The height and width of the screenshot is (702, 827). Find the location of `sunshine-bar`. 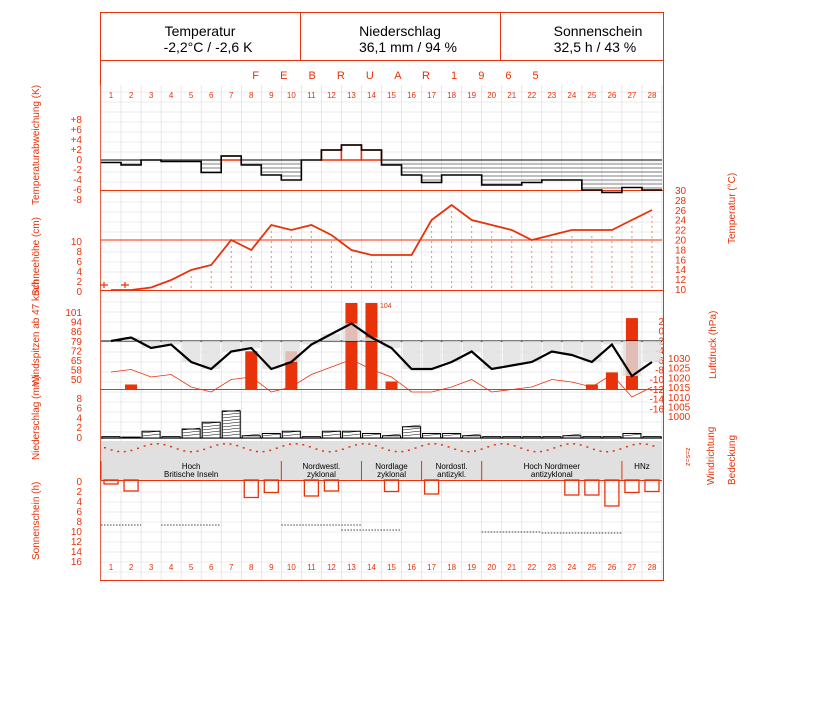

sunshine-bar is located at coordinates (271, 486).